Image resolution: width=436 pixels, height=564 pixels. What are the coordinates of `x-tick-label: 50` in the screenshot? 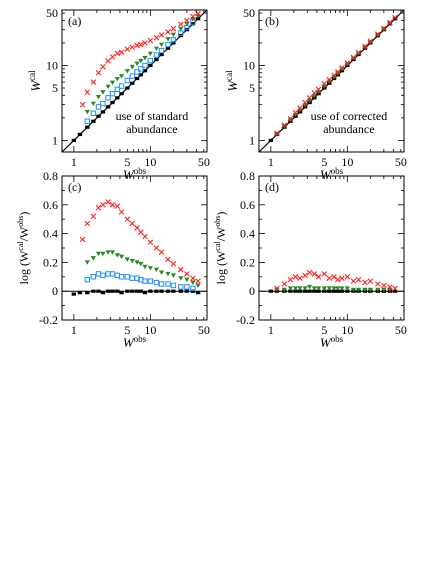 It's located at (204, 330).